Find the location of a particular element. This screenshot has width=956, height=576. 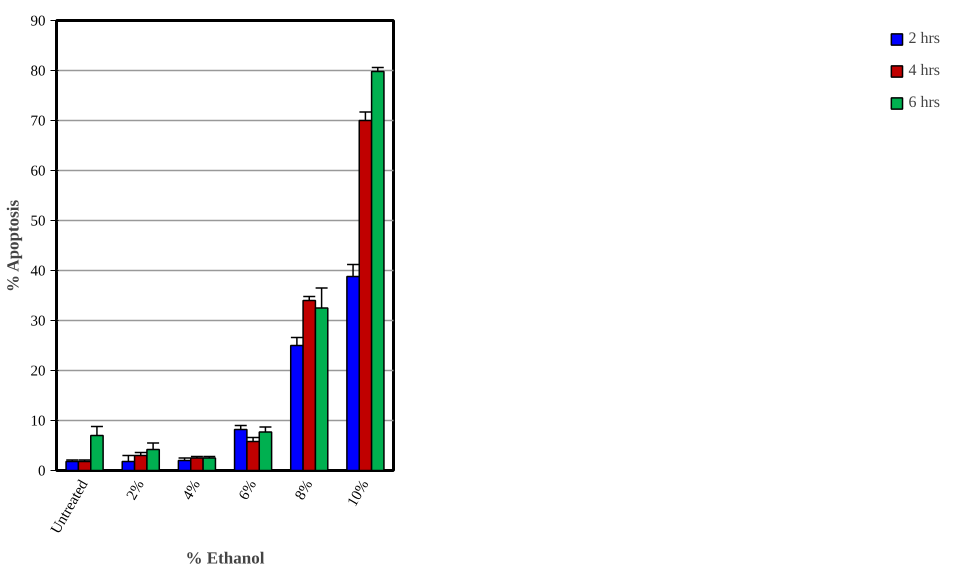

y-tick-label: 70 is located at coordinates (38, 122).